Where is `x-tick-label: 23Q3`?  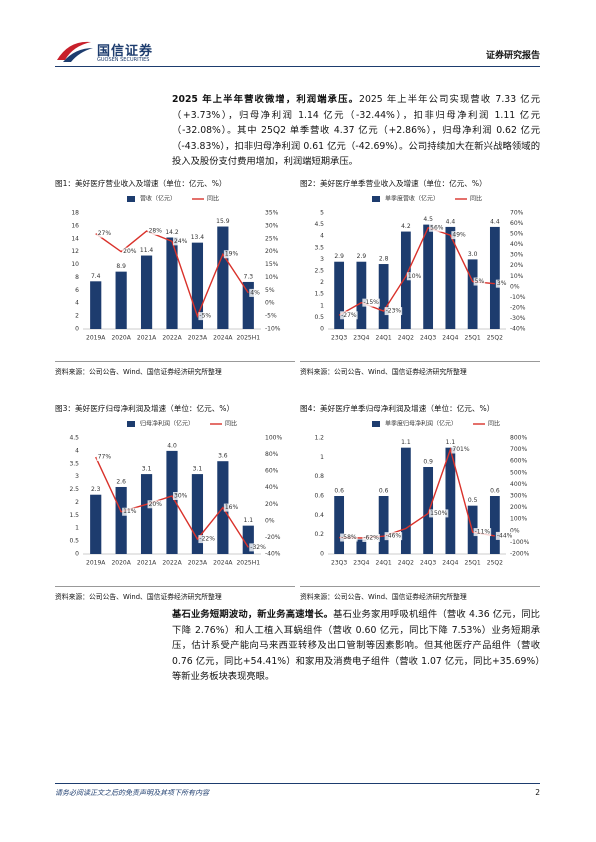 x-tick-label: 23Q3 is located at coordinates (339, 338).